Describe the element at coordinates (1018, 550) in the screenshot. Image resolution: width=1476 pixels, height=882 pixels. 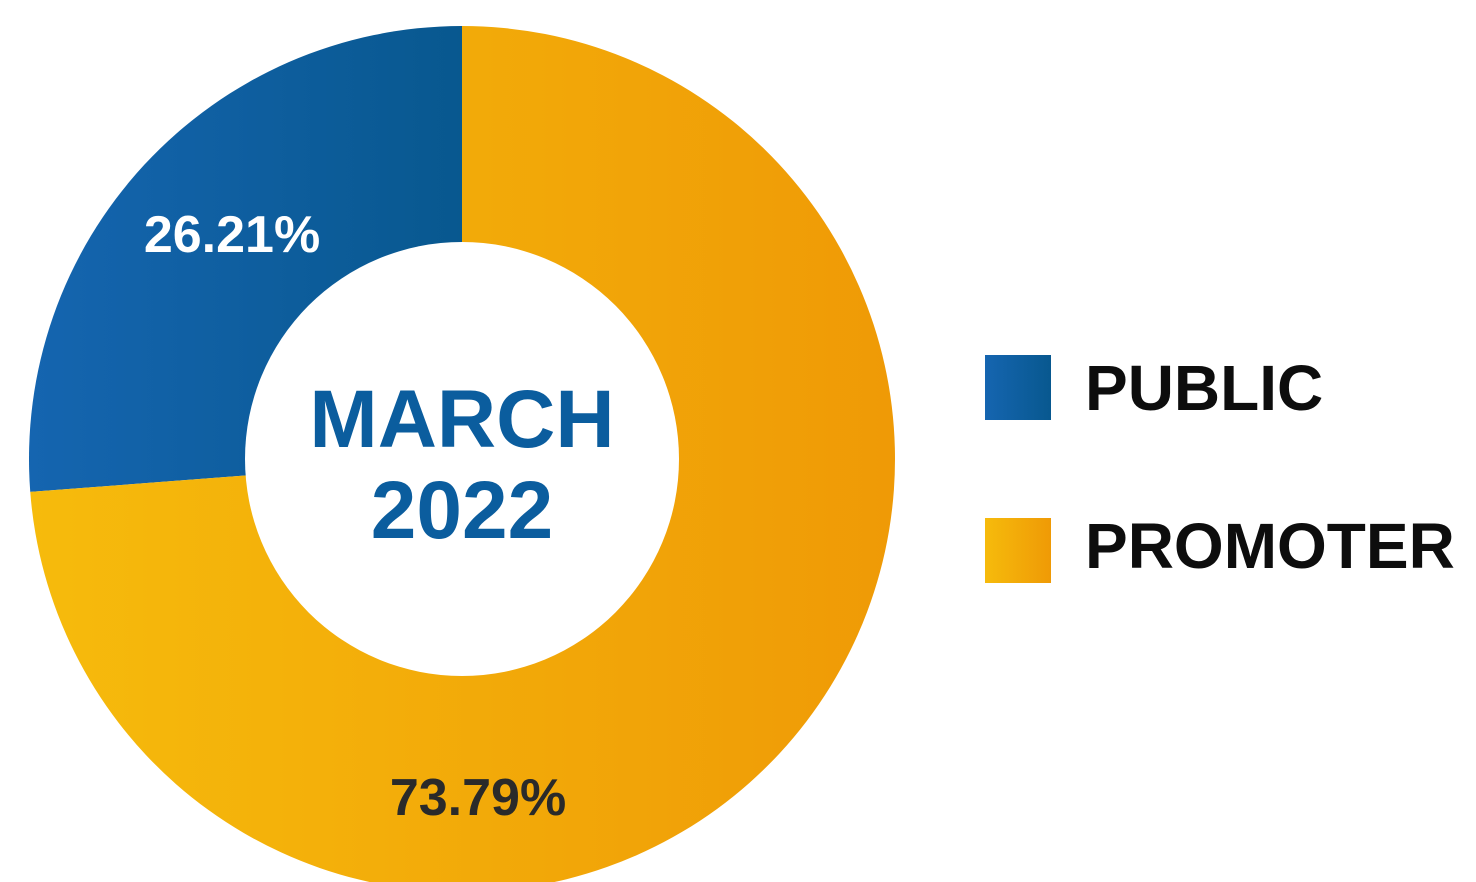
I see `legend-swatch-promoter` at that location.